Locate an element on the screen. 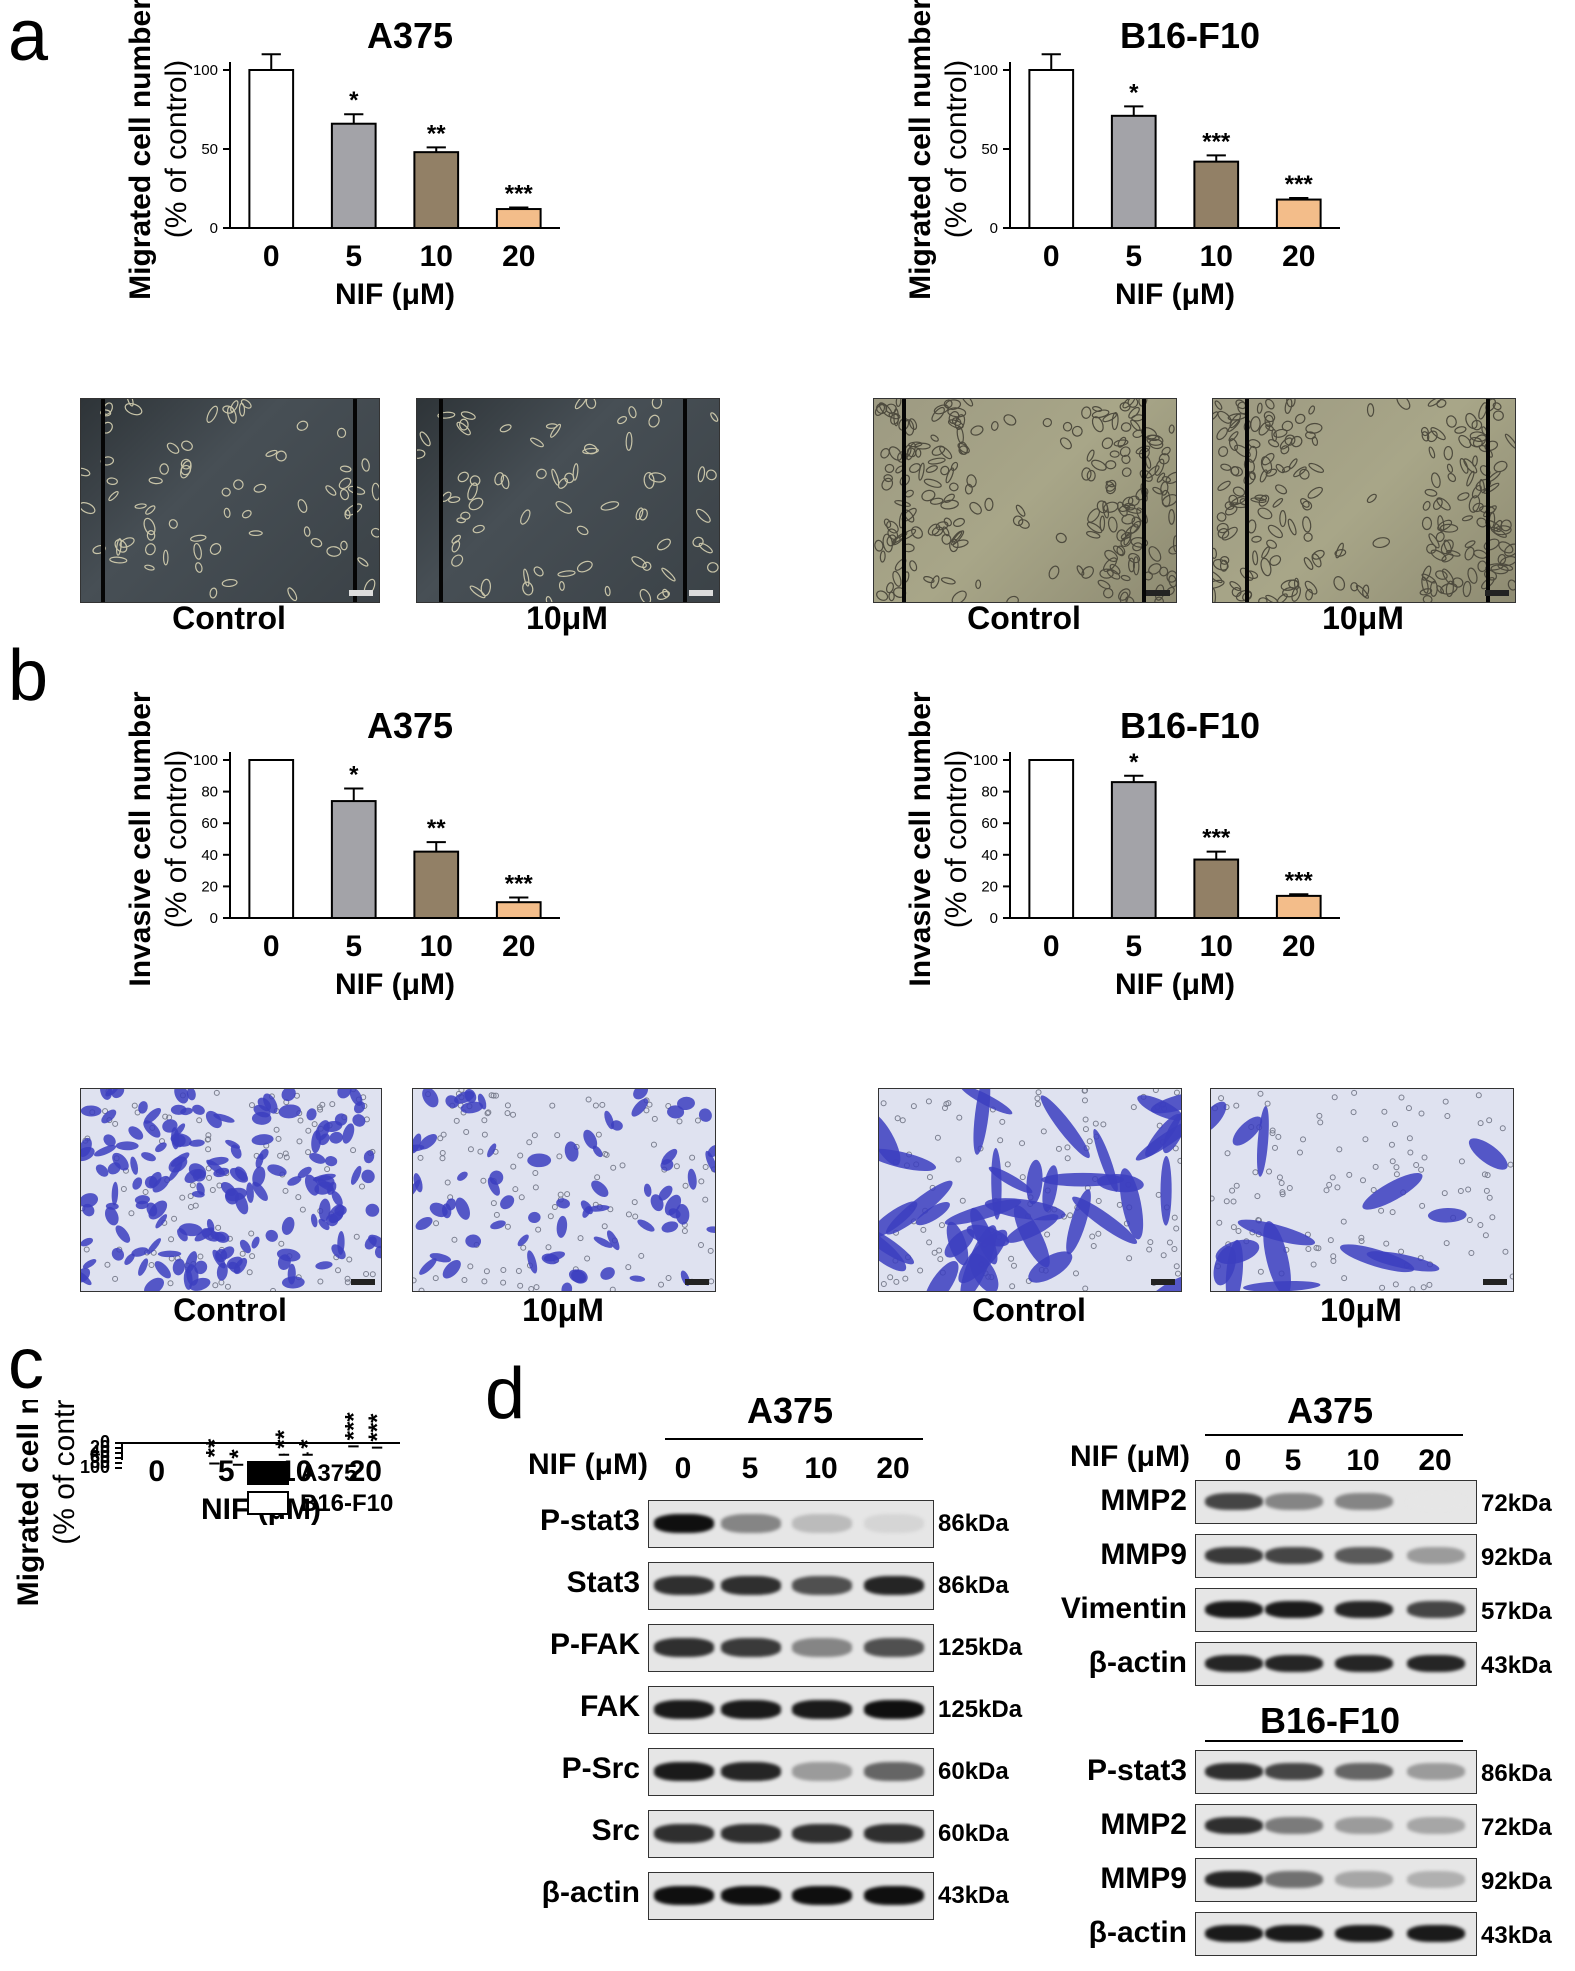  blot-strip is located at coordinates (791, 1648).